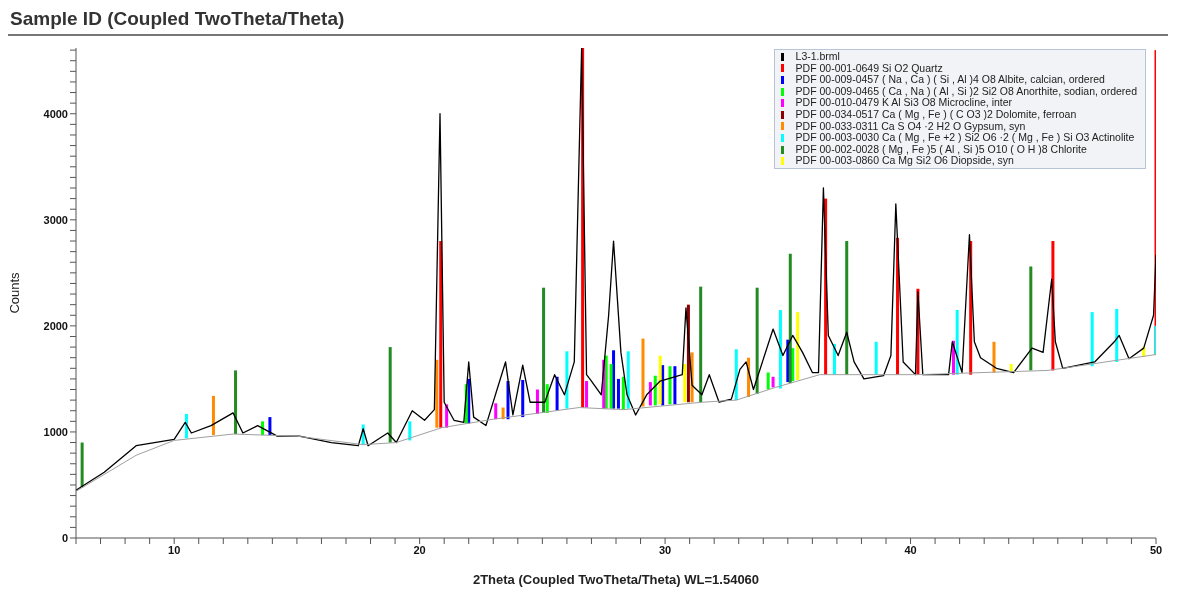  Describe the element at coordinates (55, 219) in the screenshot. I see `y-tick-label: 3000` at that location.